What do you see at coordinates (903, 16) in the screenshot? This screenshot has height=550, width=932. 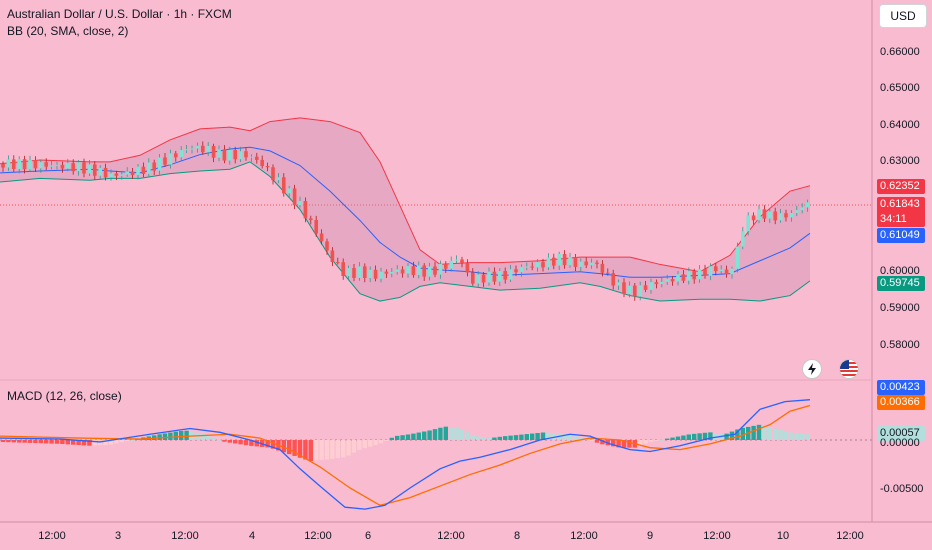 I see `currency-button: USD` at bounding box center [903, 16].